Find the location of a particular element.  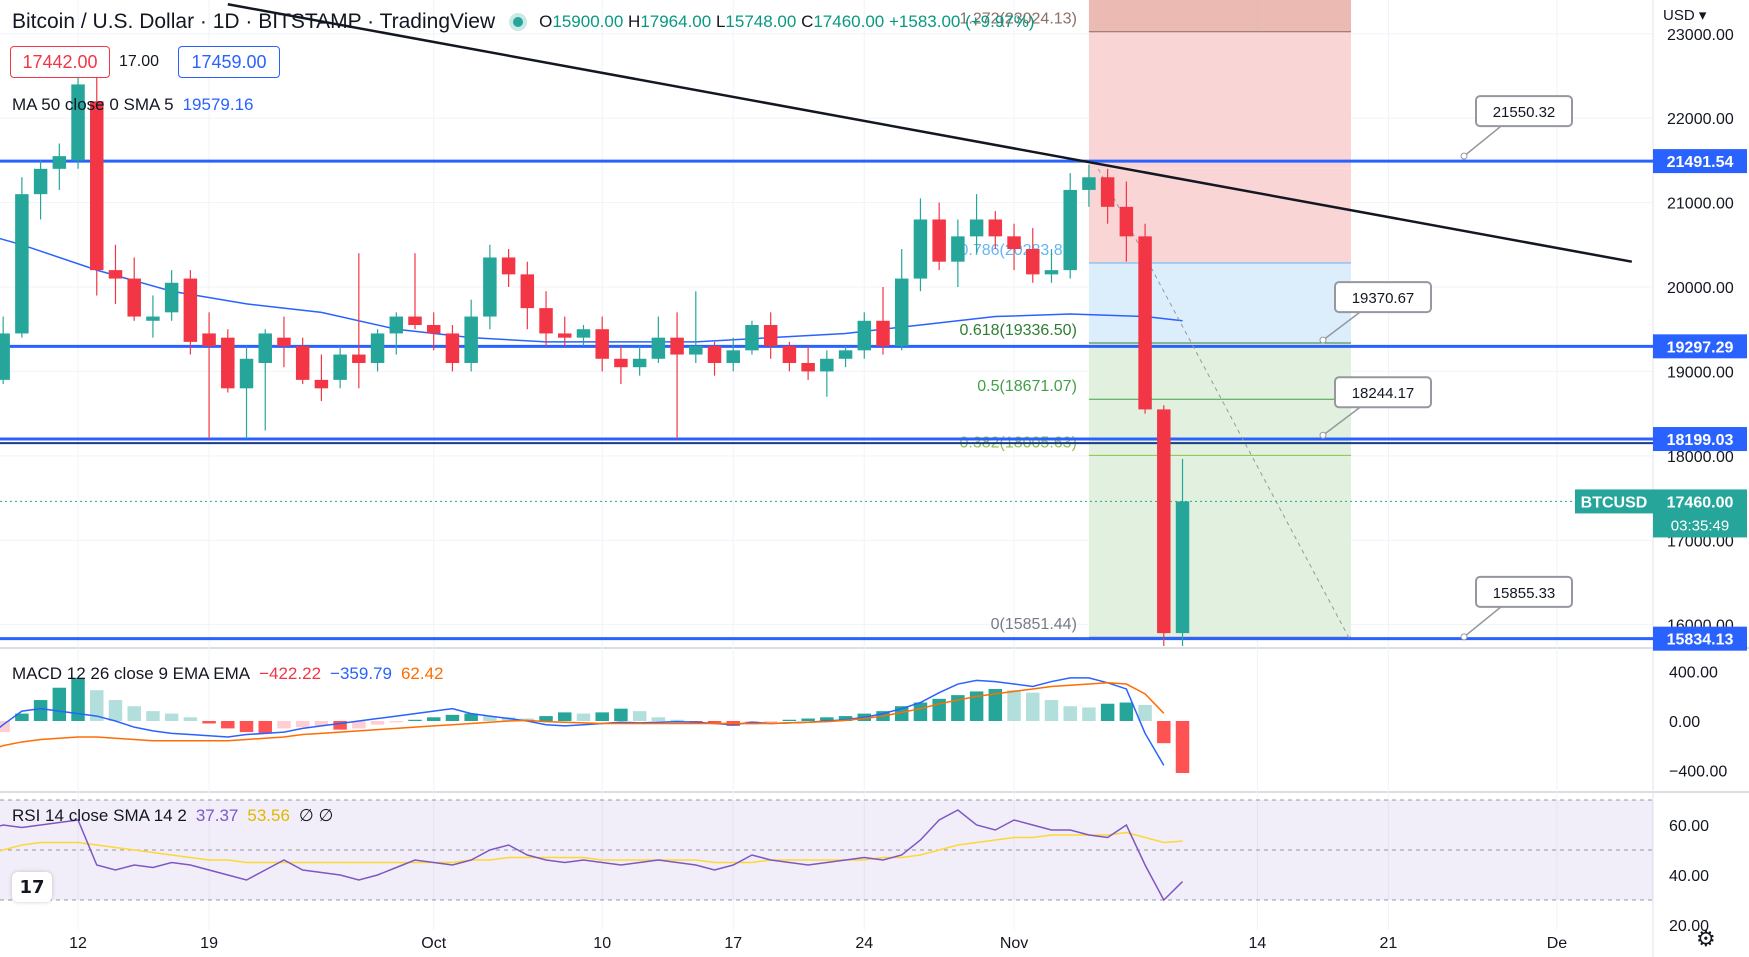

current-price-label: 17460.00 is located at coordinates (1700, 502).